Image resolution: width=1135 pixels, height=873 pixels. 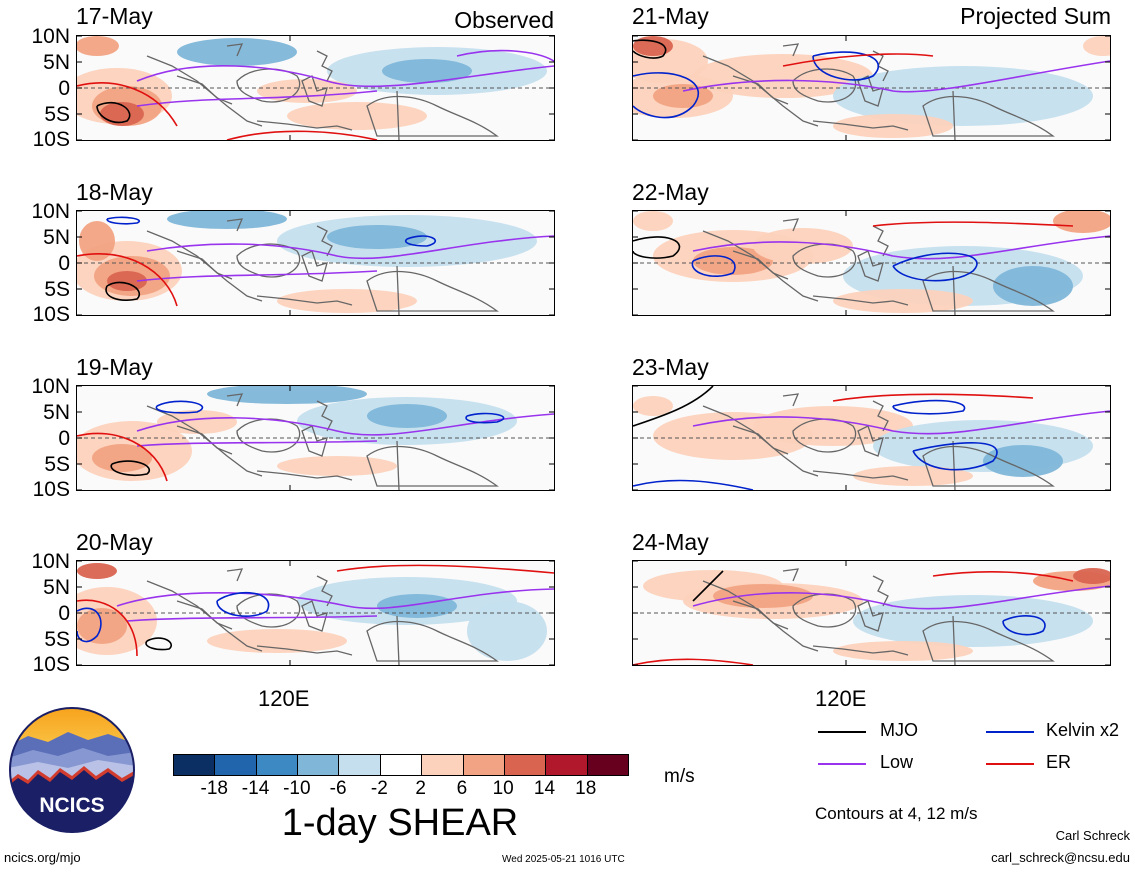 What do you see at coordinates (504, 20) in the screenshot?
I see `observed-title: Observed` at bounding box center [504, 20].